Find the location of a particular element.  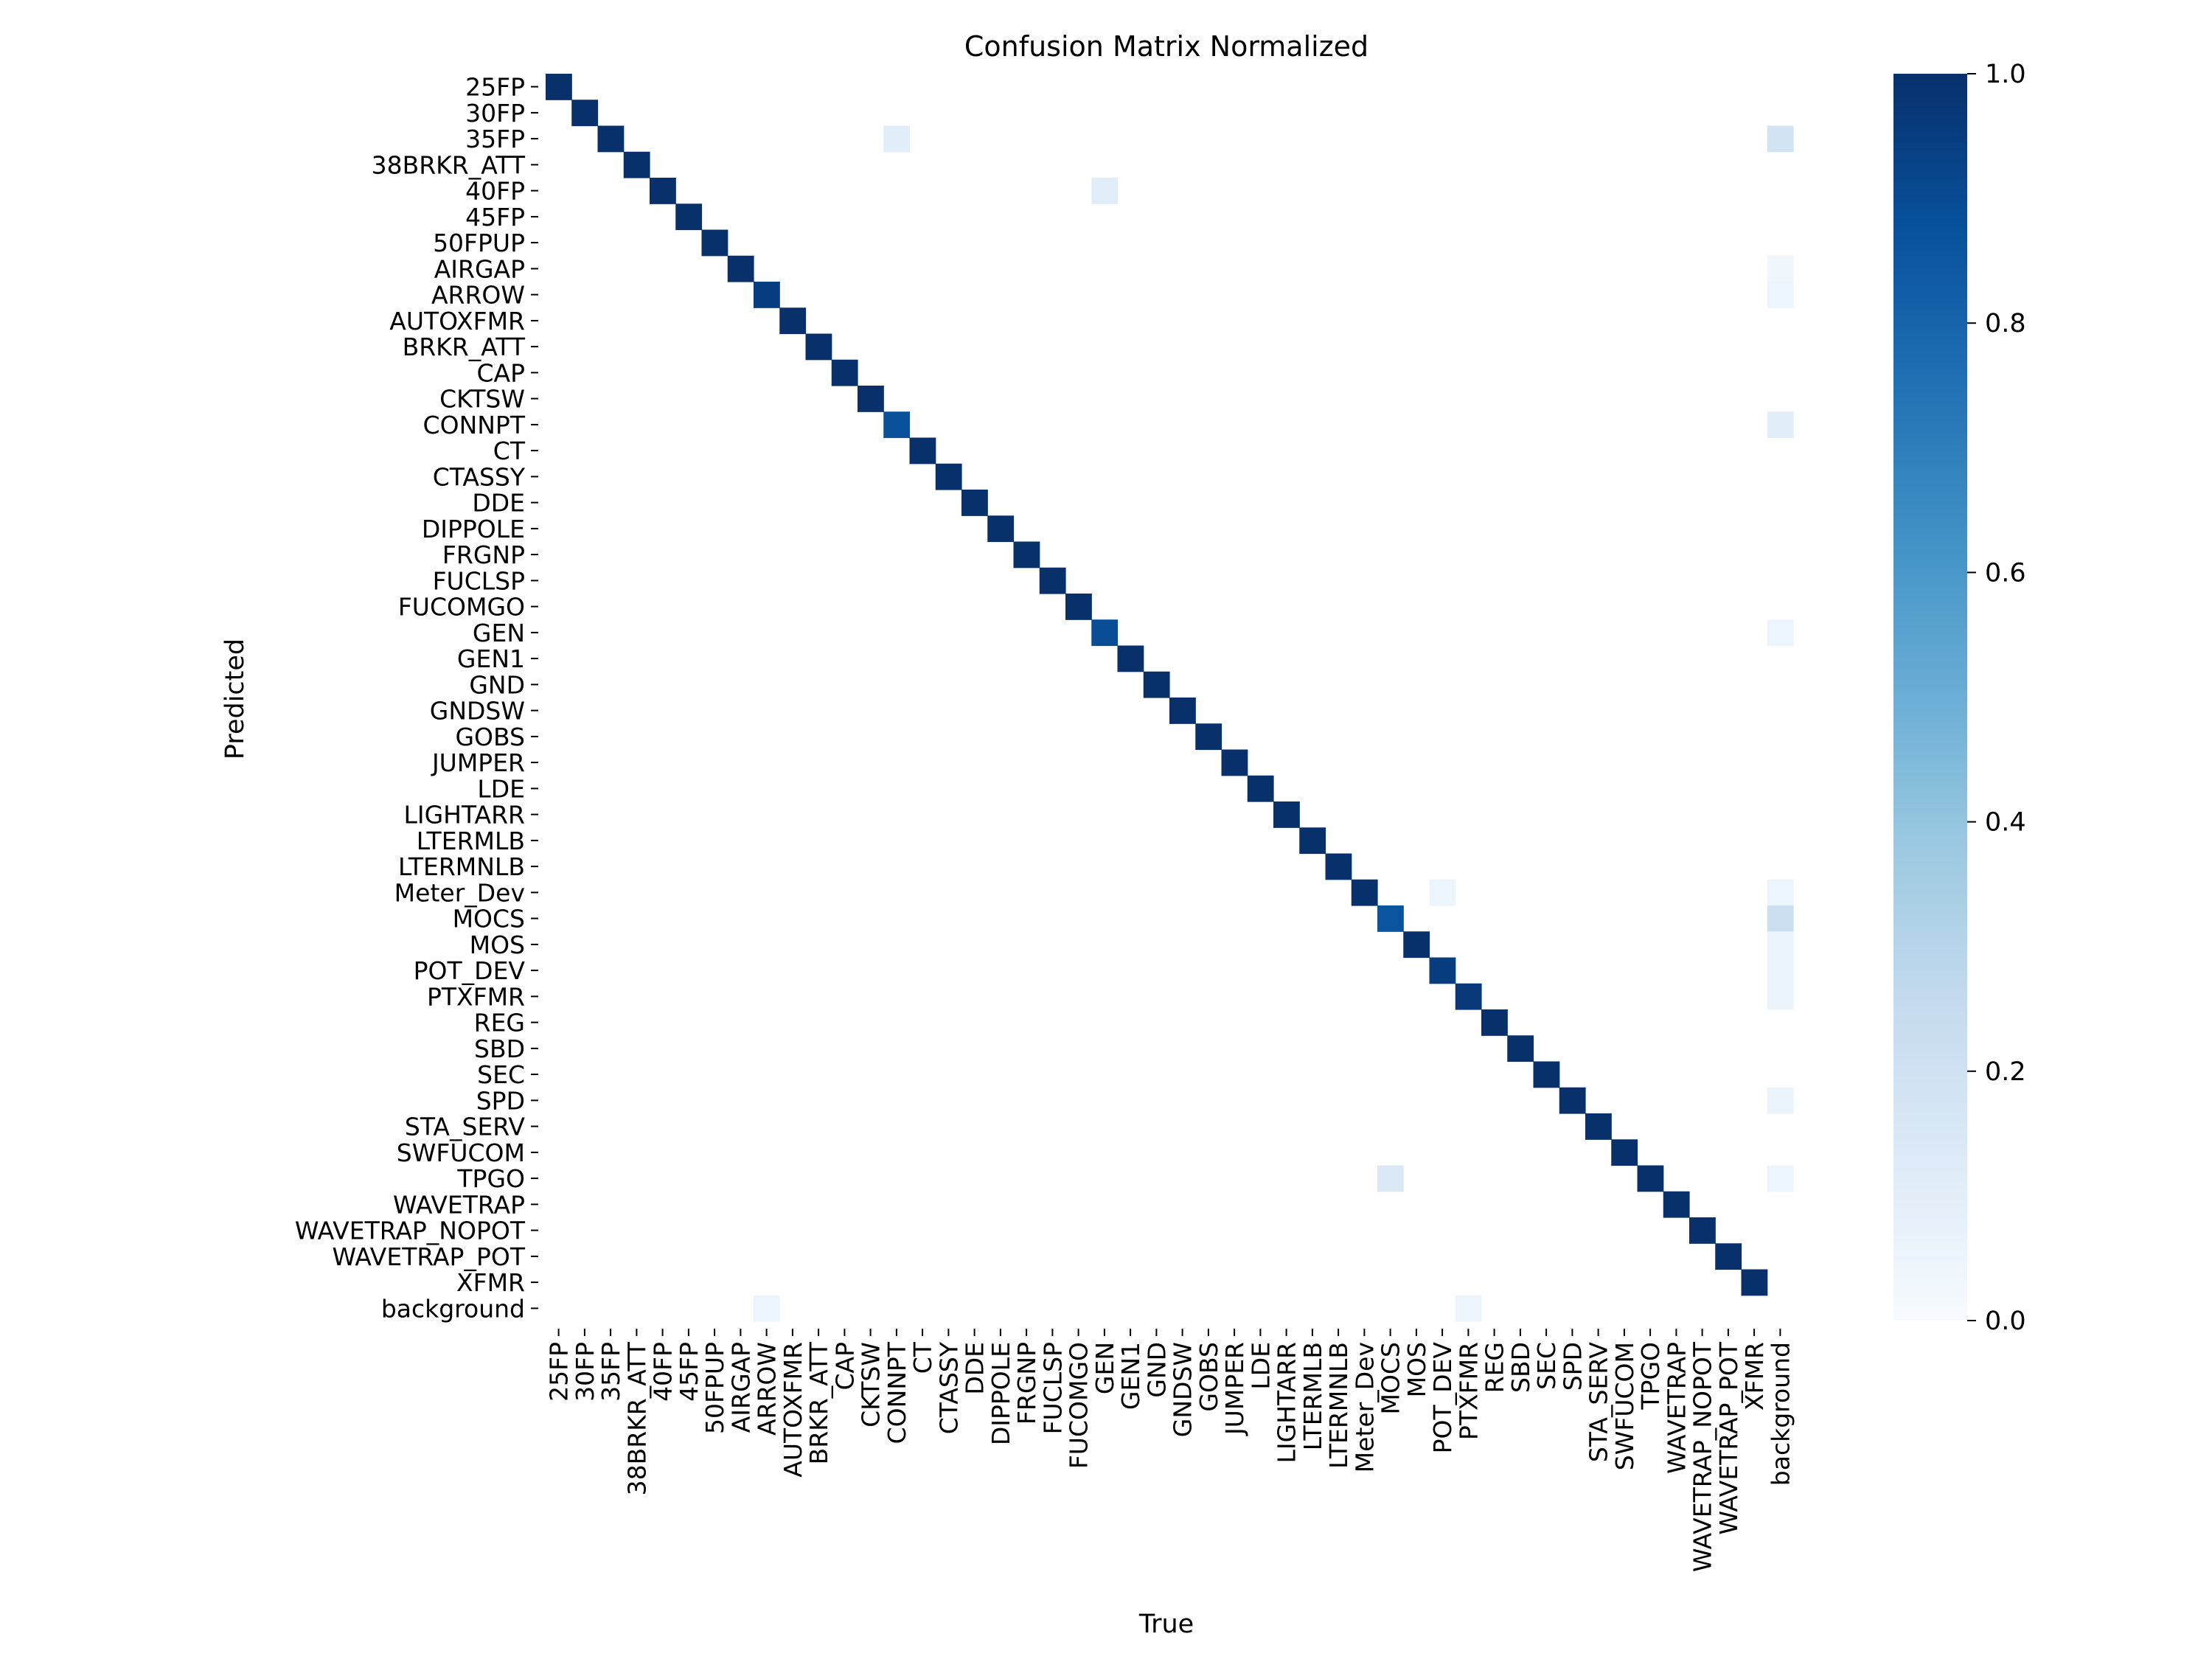

y-axis-label: Predicted is located at coordinates (235, 699).